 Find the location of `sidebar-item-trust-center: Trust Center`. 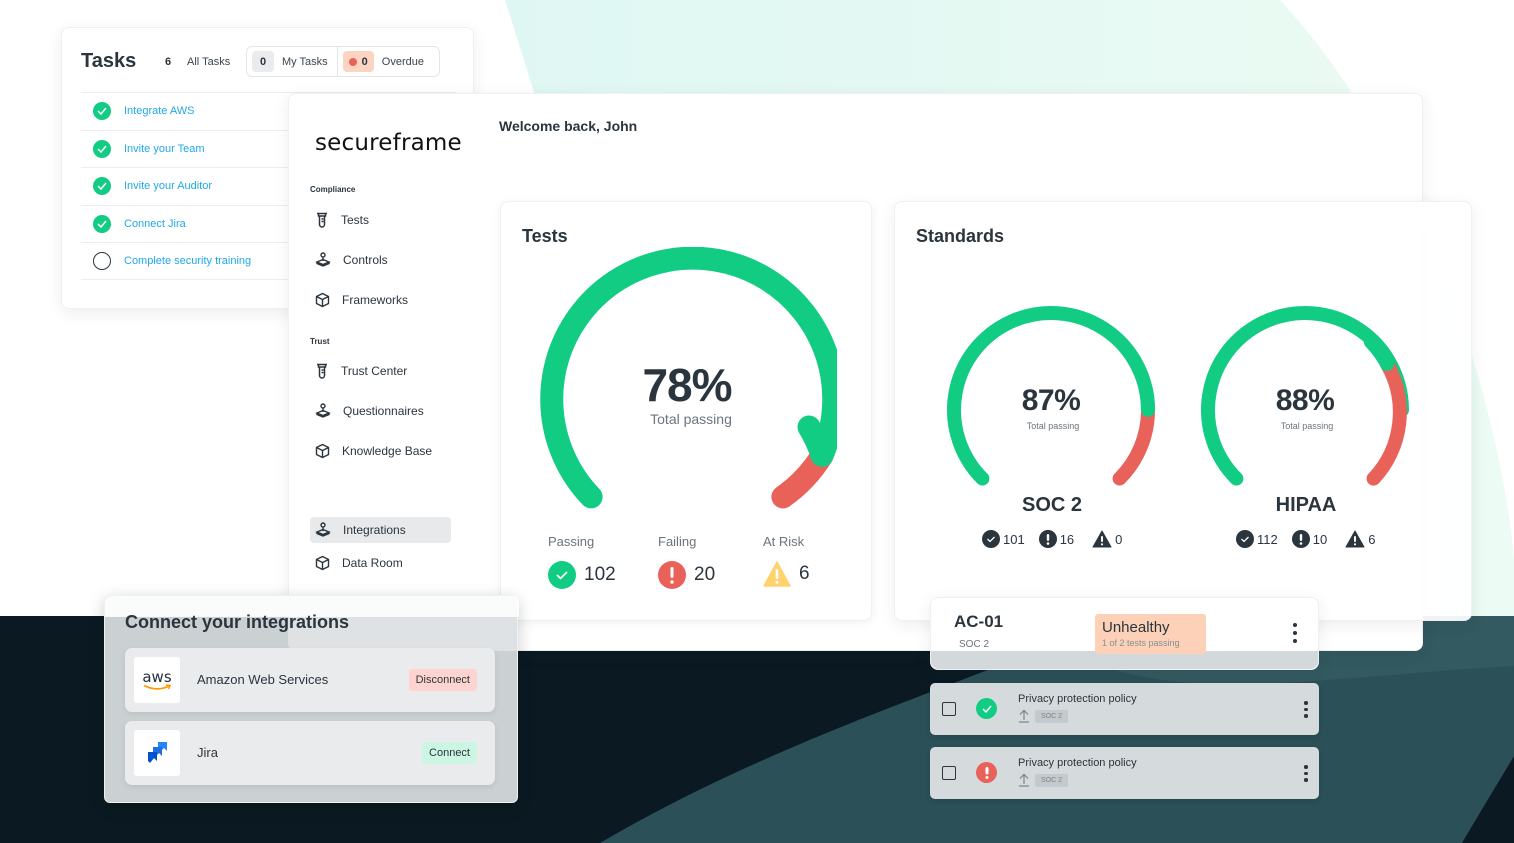

sidebar-item-trust-center: Trust Center is located at coordinates (380, 371).